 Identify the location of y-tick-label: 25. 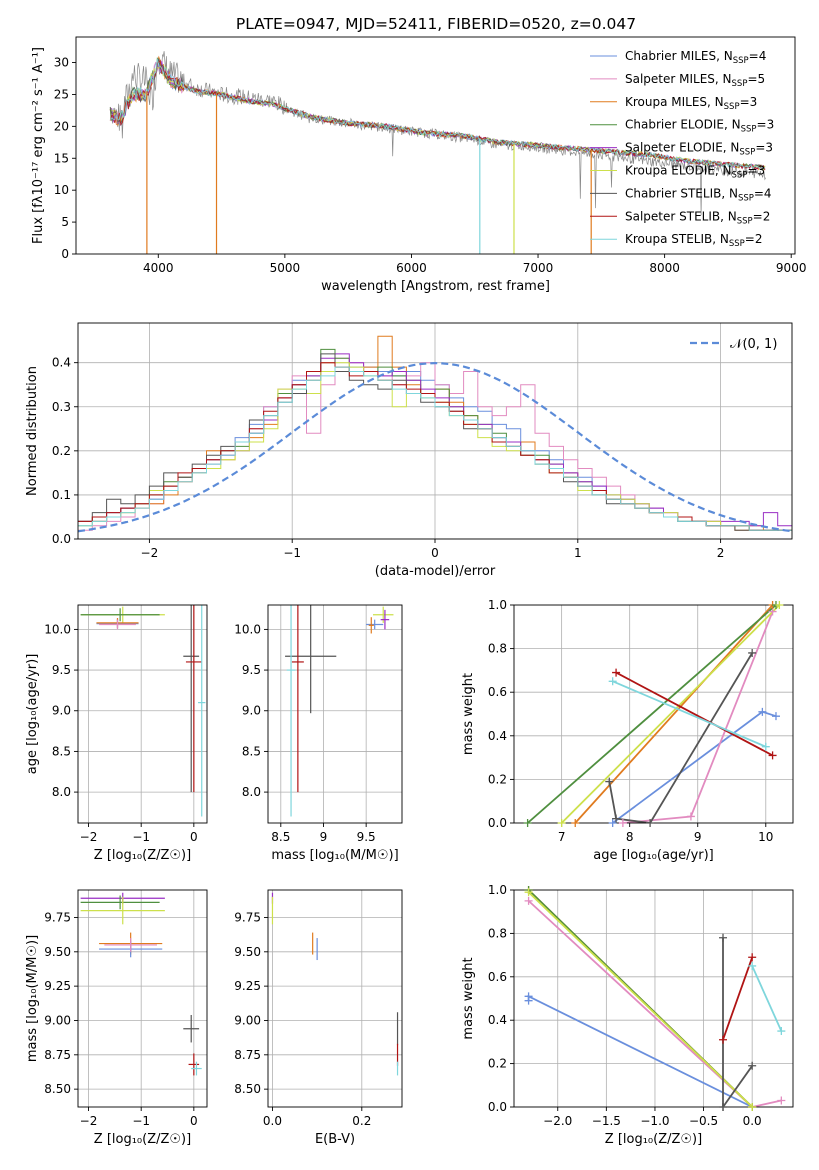
(61, 94).